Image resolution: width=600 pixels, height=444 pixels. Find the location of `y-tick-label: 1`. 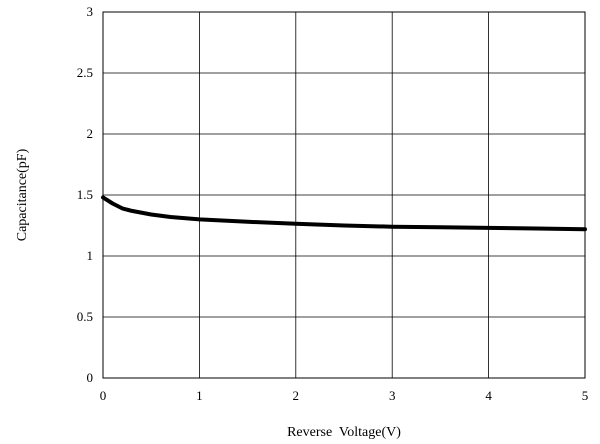

y-tick-label: 1 is located at coordinates (90, 255).